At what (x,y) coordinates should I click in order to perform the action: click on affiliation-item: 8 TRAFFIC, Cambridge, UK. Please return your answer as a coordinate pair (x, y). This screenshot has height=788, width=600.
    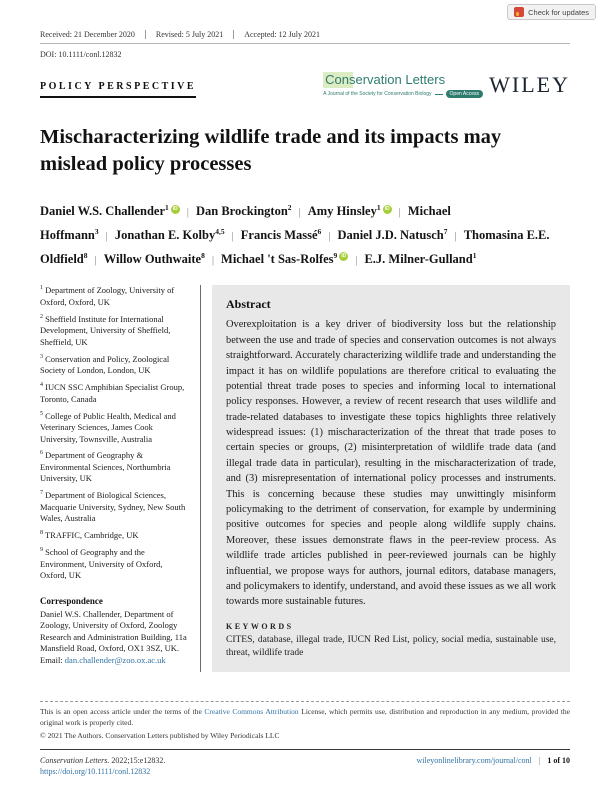
    Looking at the image, I should click on (89, 535).